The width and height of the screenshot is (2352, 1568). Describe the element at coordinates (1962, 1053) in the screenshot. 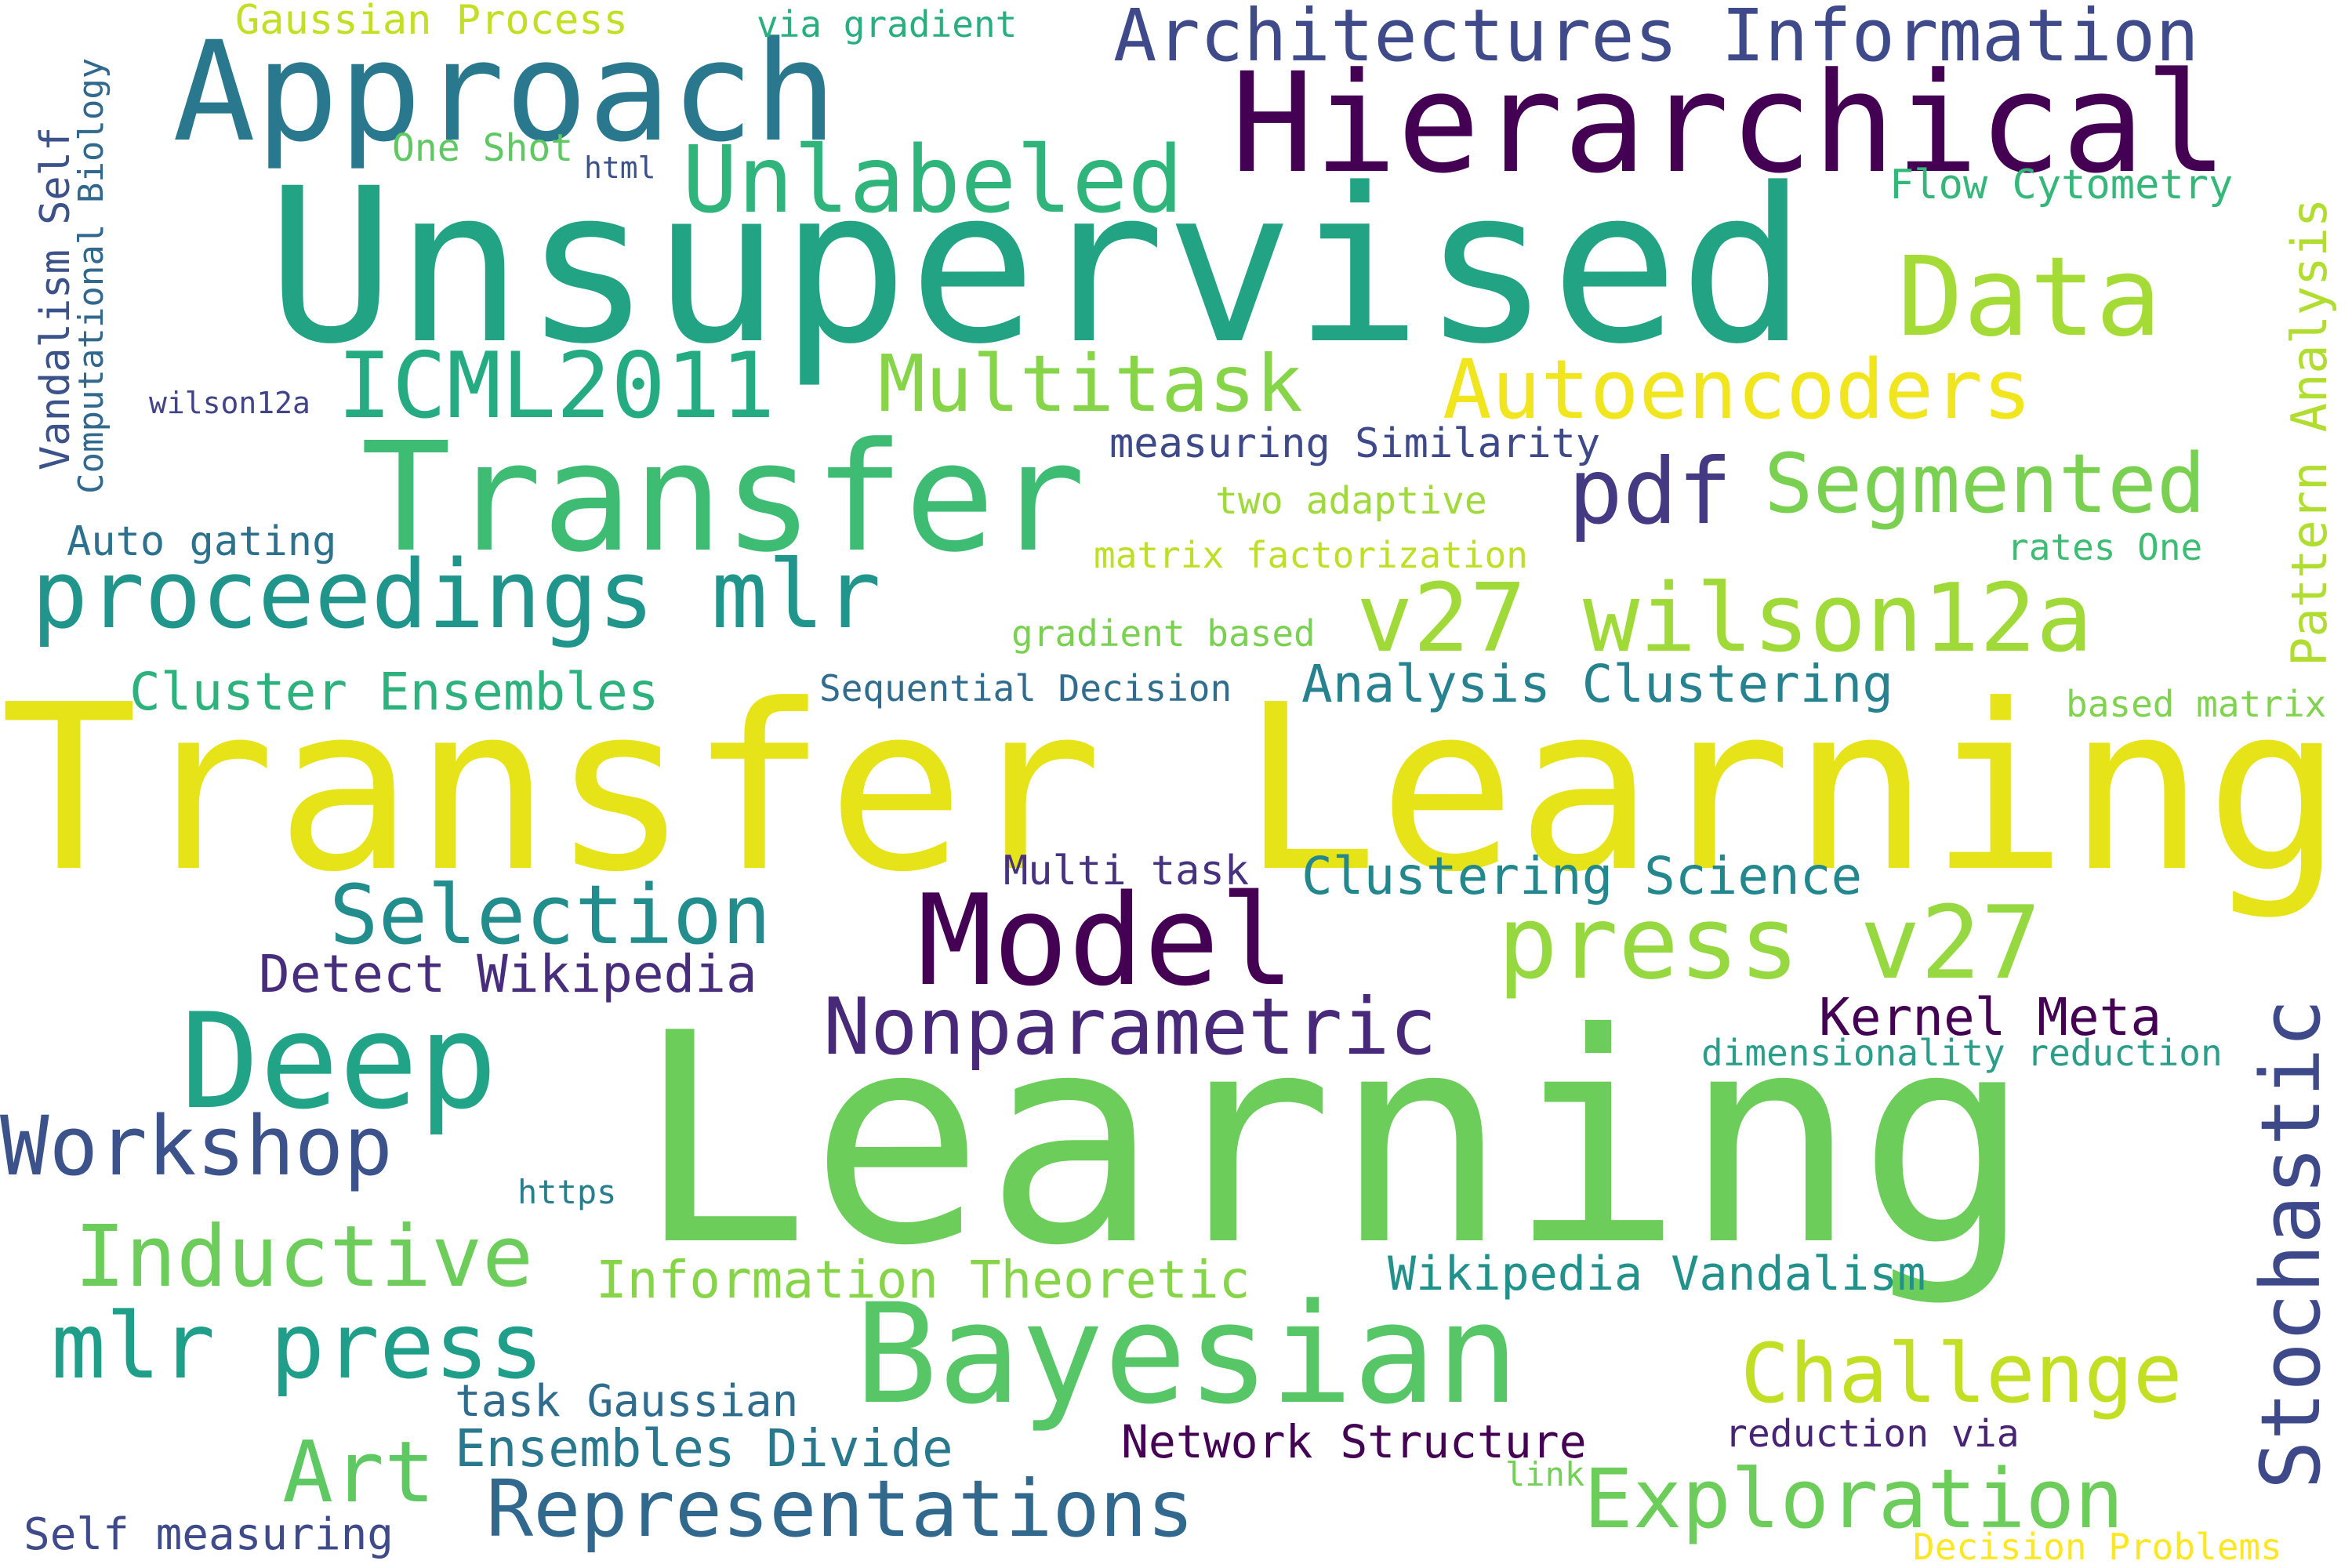

I see `word-dimensionality-reduction: dimensionality reduction` at that location.